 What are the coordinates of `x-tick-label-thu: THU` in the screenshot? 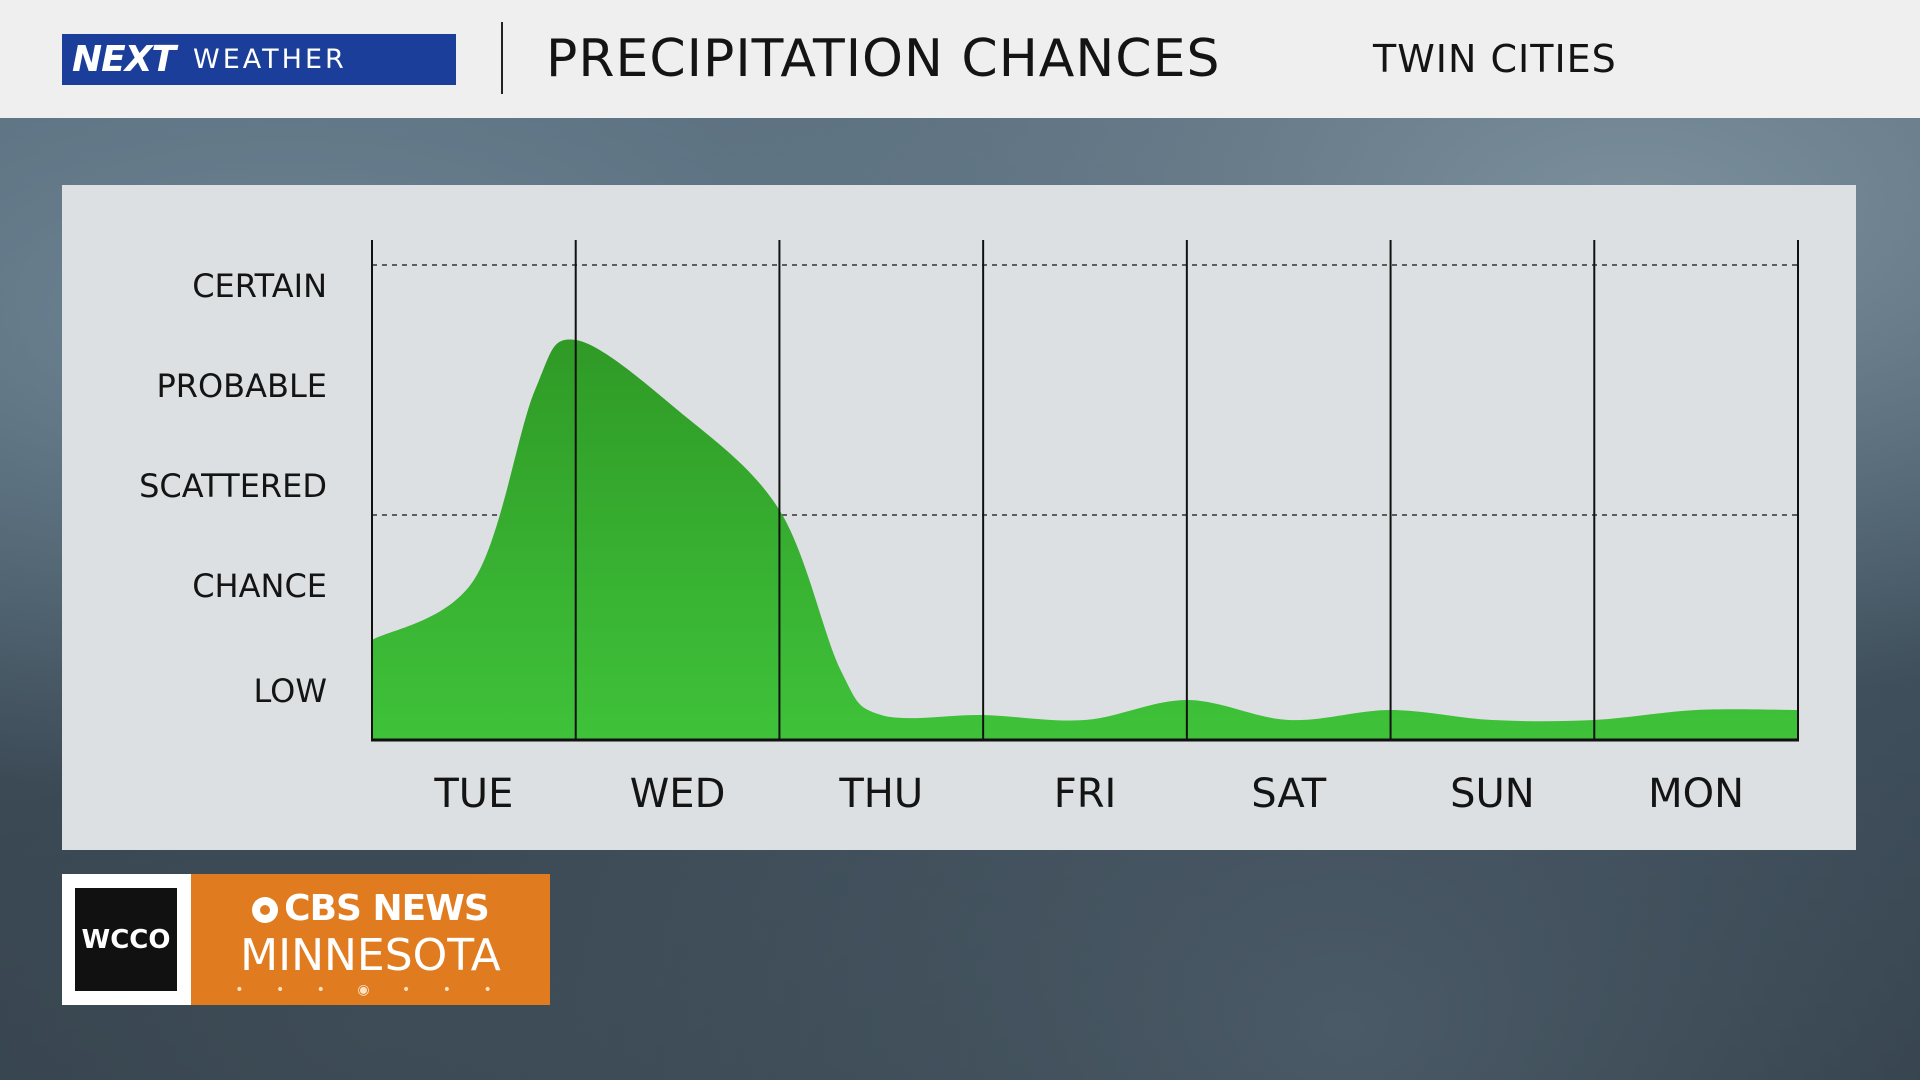 It's located at (880, 794).